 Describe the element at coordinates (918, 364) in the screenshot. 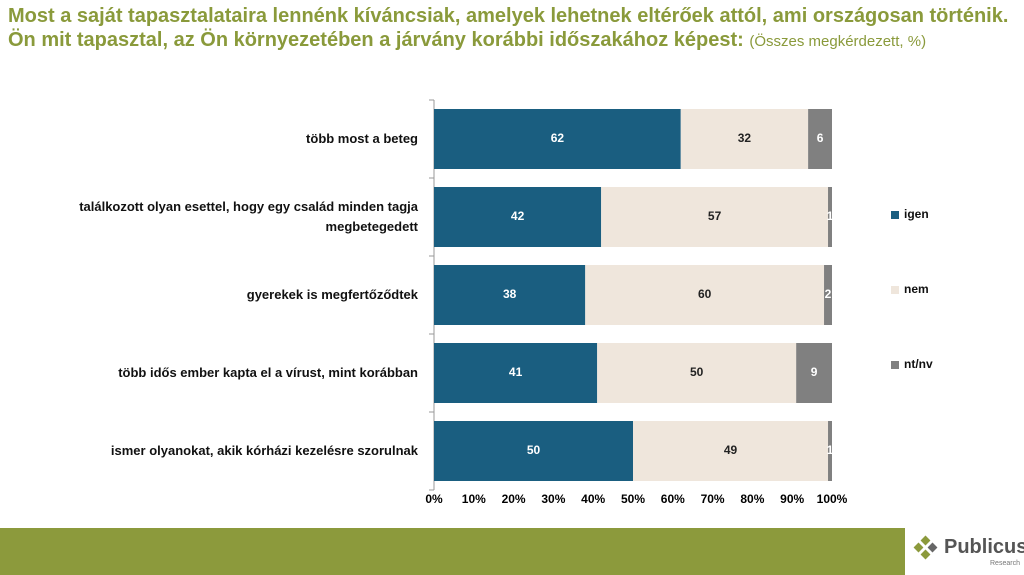

I see `legend-label: nt/nv` at that location.